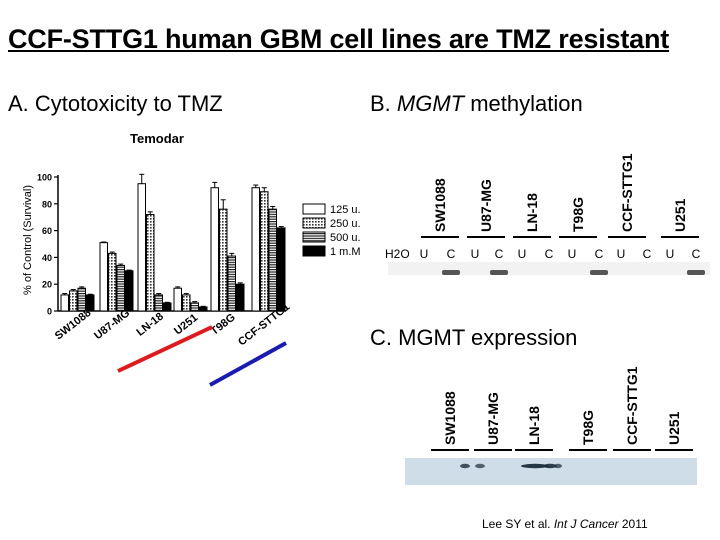  Describe the element at coordinates (633, 524) in the screenshot. I see `citation-year: 2011` at that location.